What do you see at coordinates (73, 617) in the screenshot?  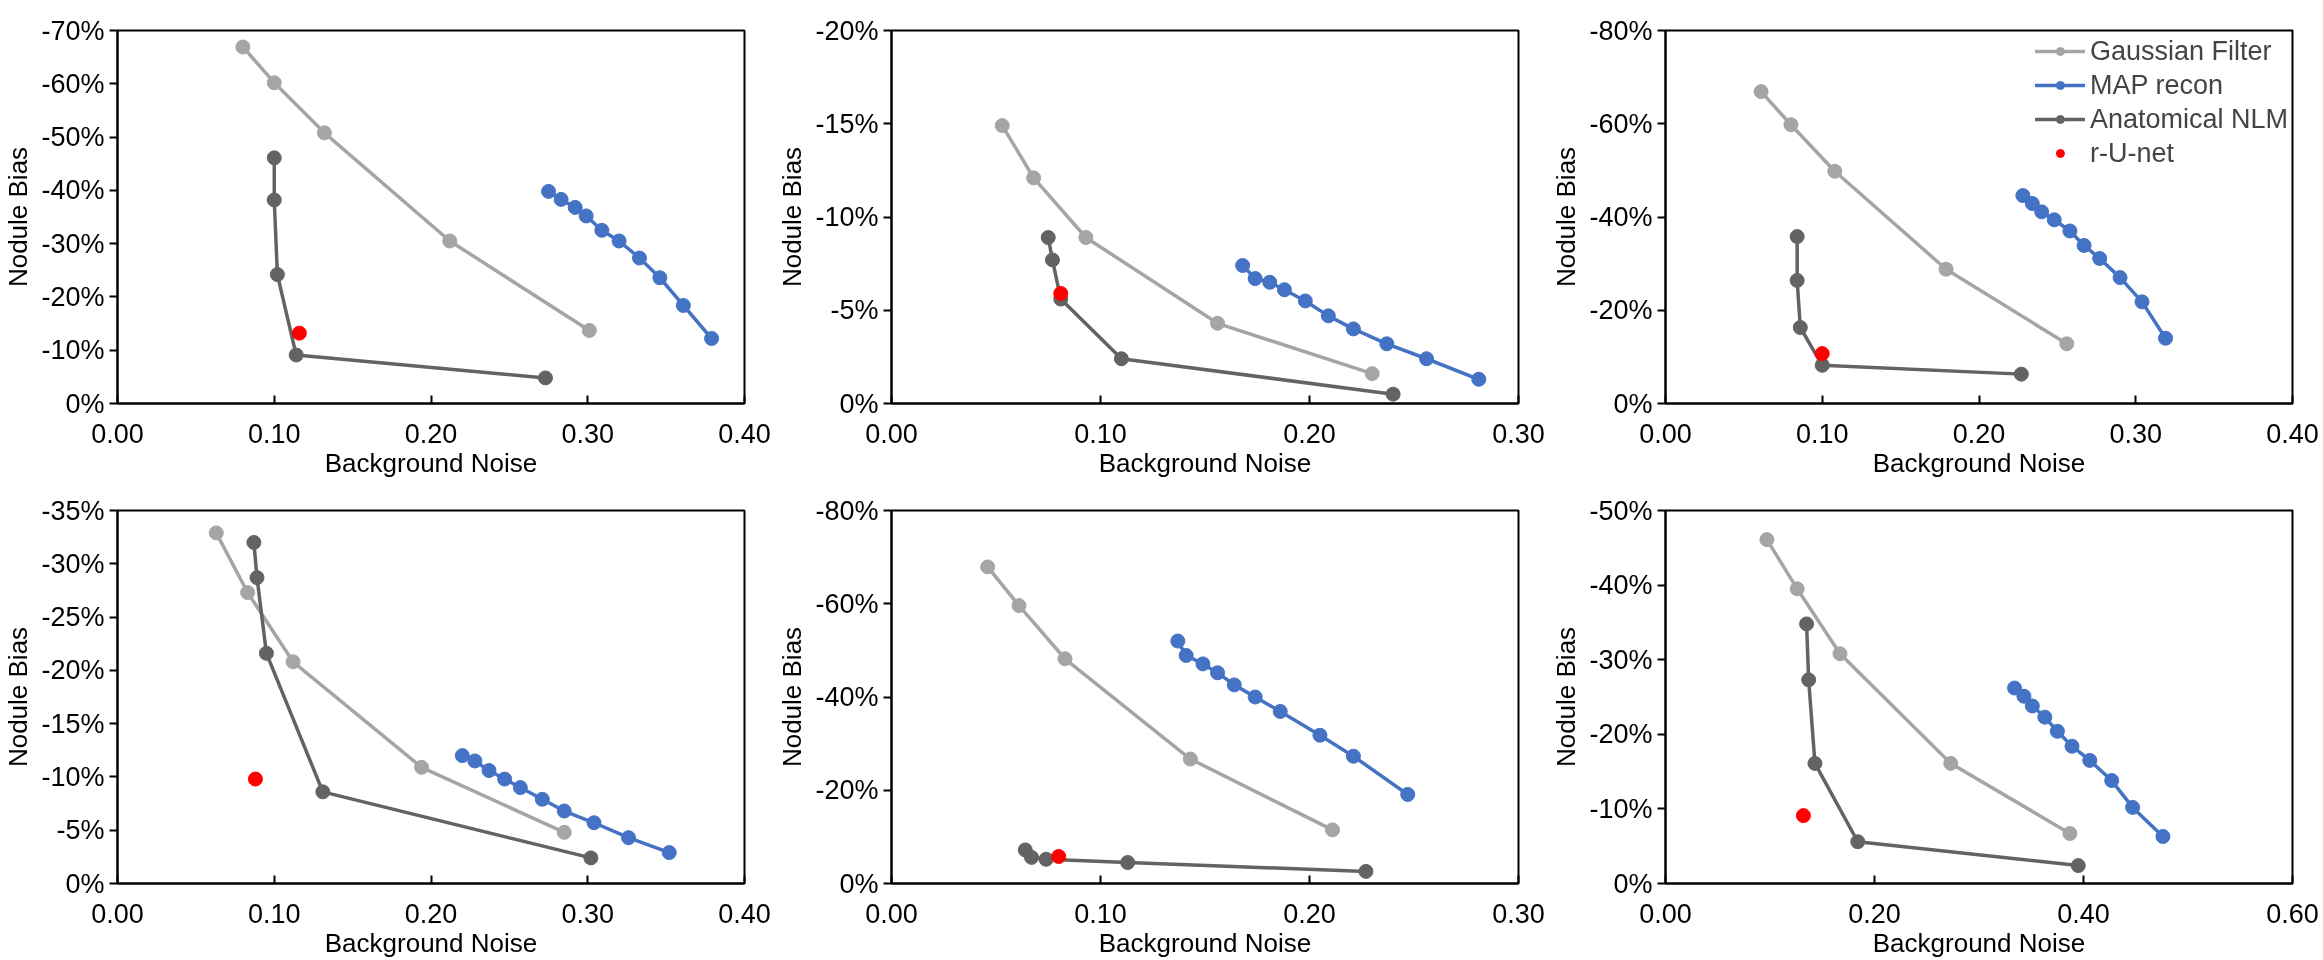 I see `y-tick-label: -25%` at bounding box center [73, 617].